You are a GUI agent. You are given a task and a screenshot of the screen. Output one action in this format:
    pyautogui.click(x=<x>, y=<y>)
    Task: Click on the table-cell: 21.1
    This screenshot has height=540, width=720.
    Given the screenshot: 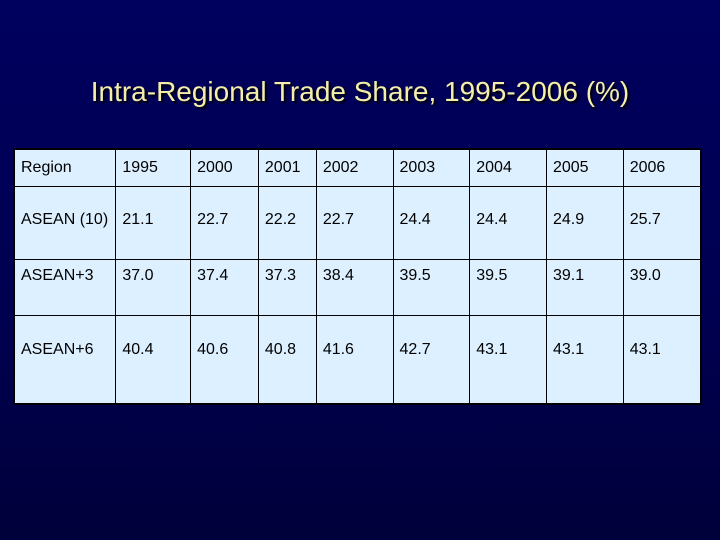 What is the action you would take?
    pyautogui.click(x=153, y=223)
    